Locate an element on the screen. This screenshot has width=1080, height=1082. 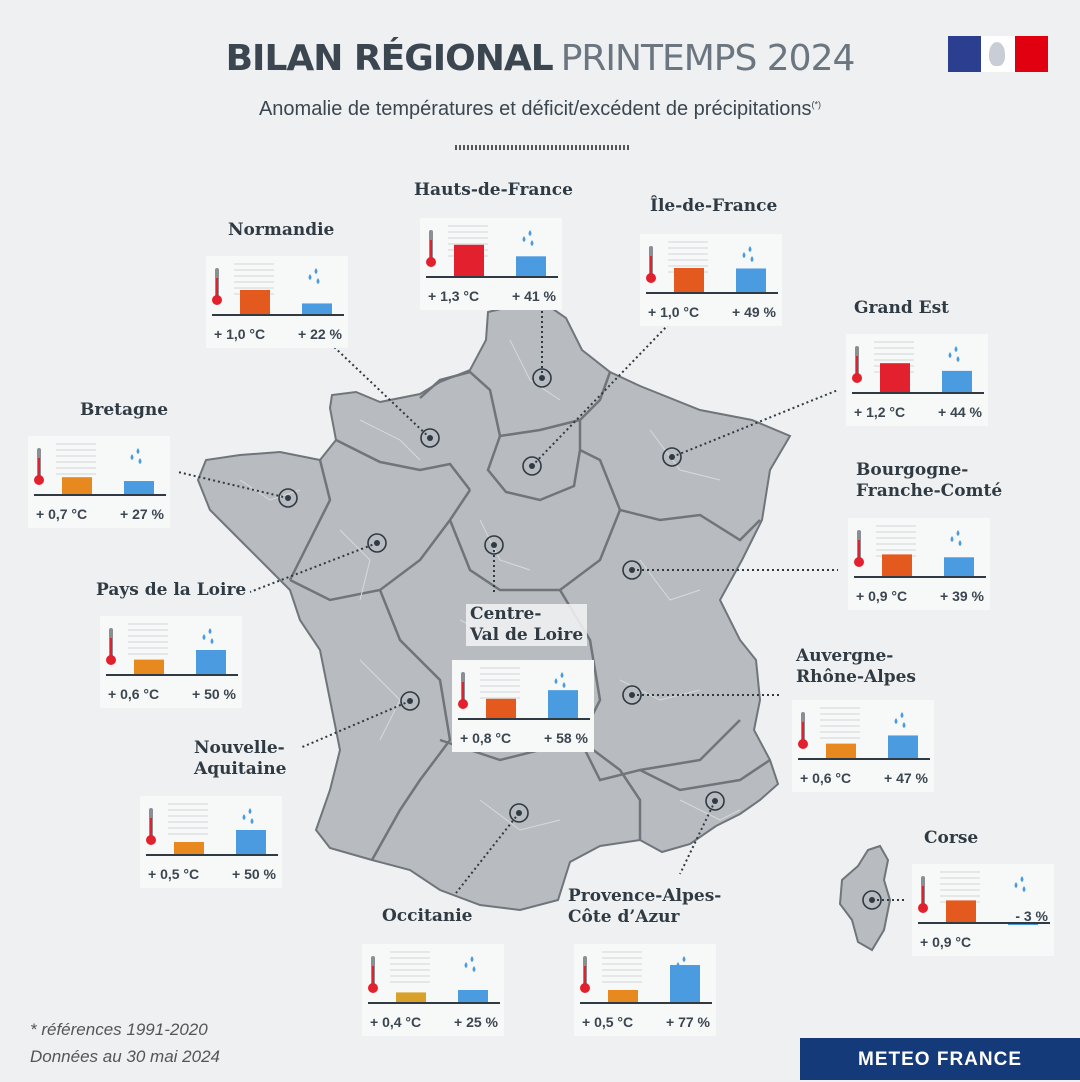
precip-value: + 44 % is located at coordinates (960, 412).